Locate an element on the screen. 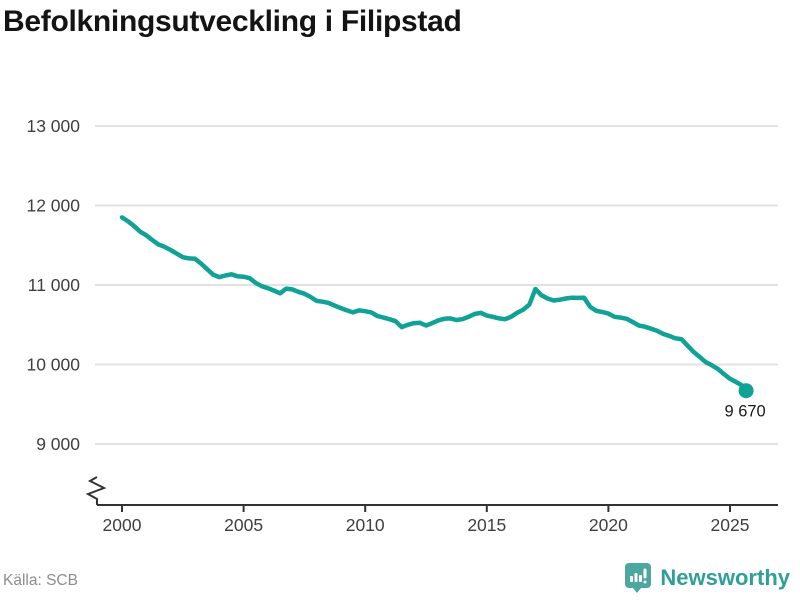  y-tick-label: 11 000 is located at coordinates (54, 285).